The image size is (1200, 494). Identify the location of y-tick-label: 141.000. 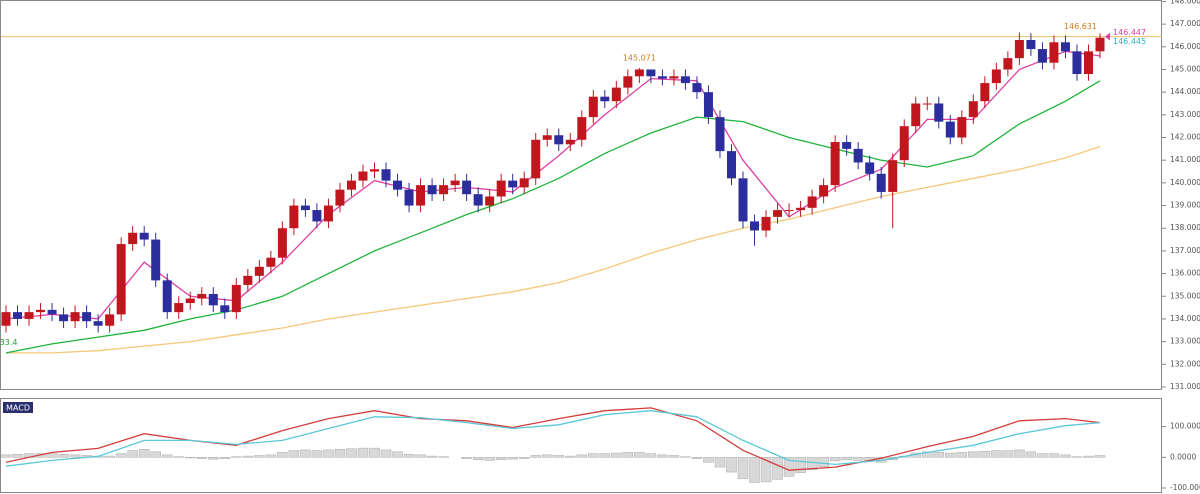
(1185, 159).